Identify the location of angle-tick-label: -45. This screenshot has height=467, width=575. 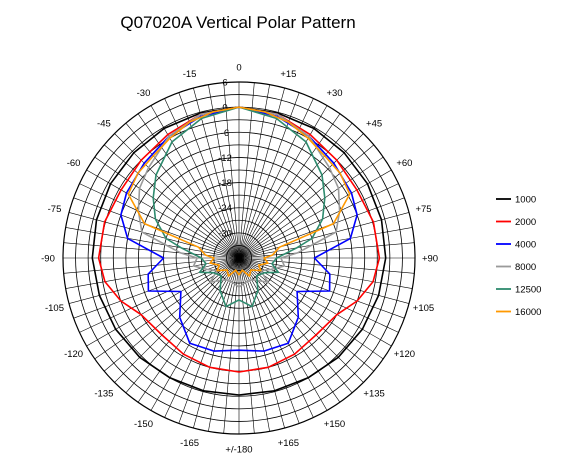
(104, 123).